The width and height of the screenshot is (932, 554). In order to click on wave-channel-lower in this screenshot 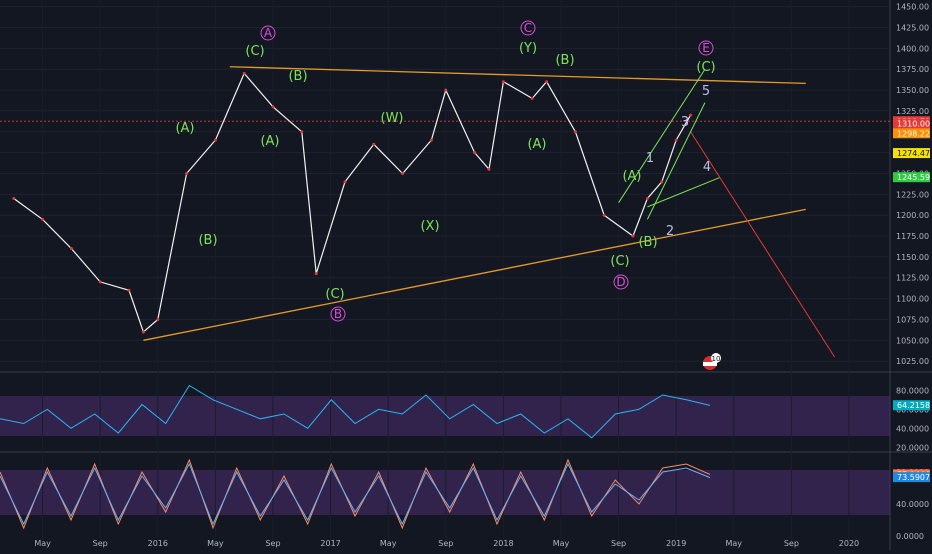, I will do `click(683, 192)`.